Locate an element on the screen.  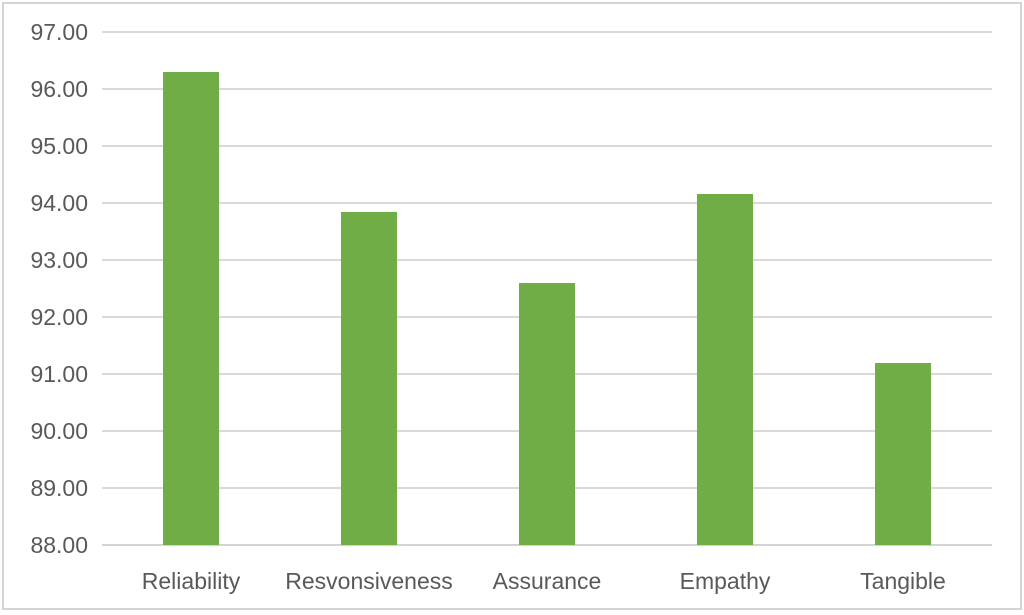
y-tick-label: 92.00 is located at coordinates (59, 317).